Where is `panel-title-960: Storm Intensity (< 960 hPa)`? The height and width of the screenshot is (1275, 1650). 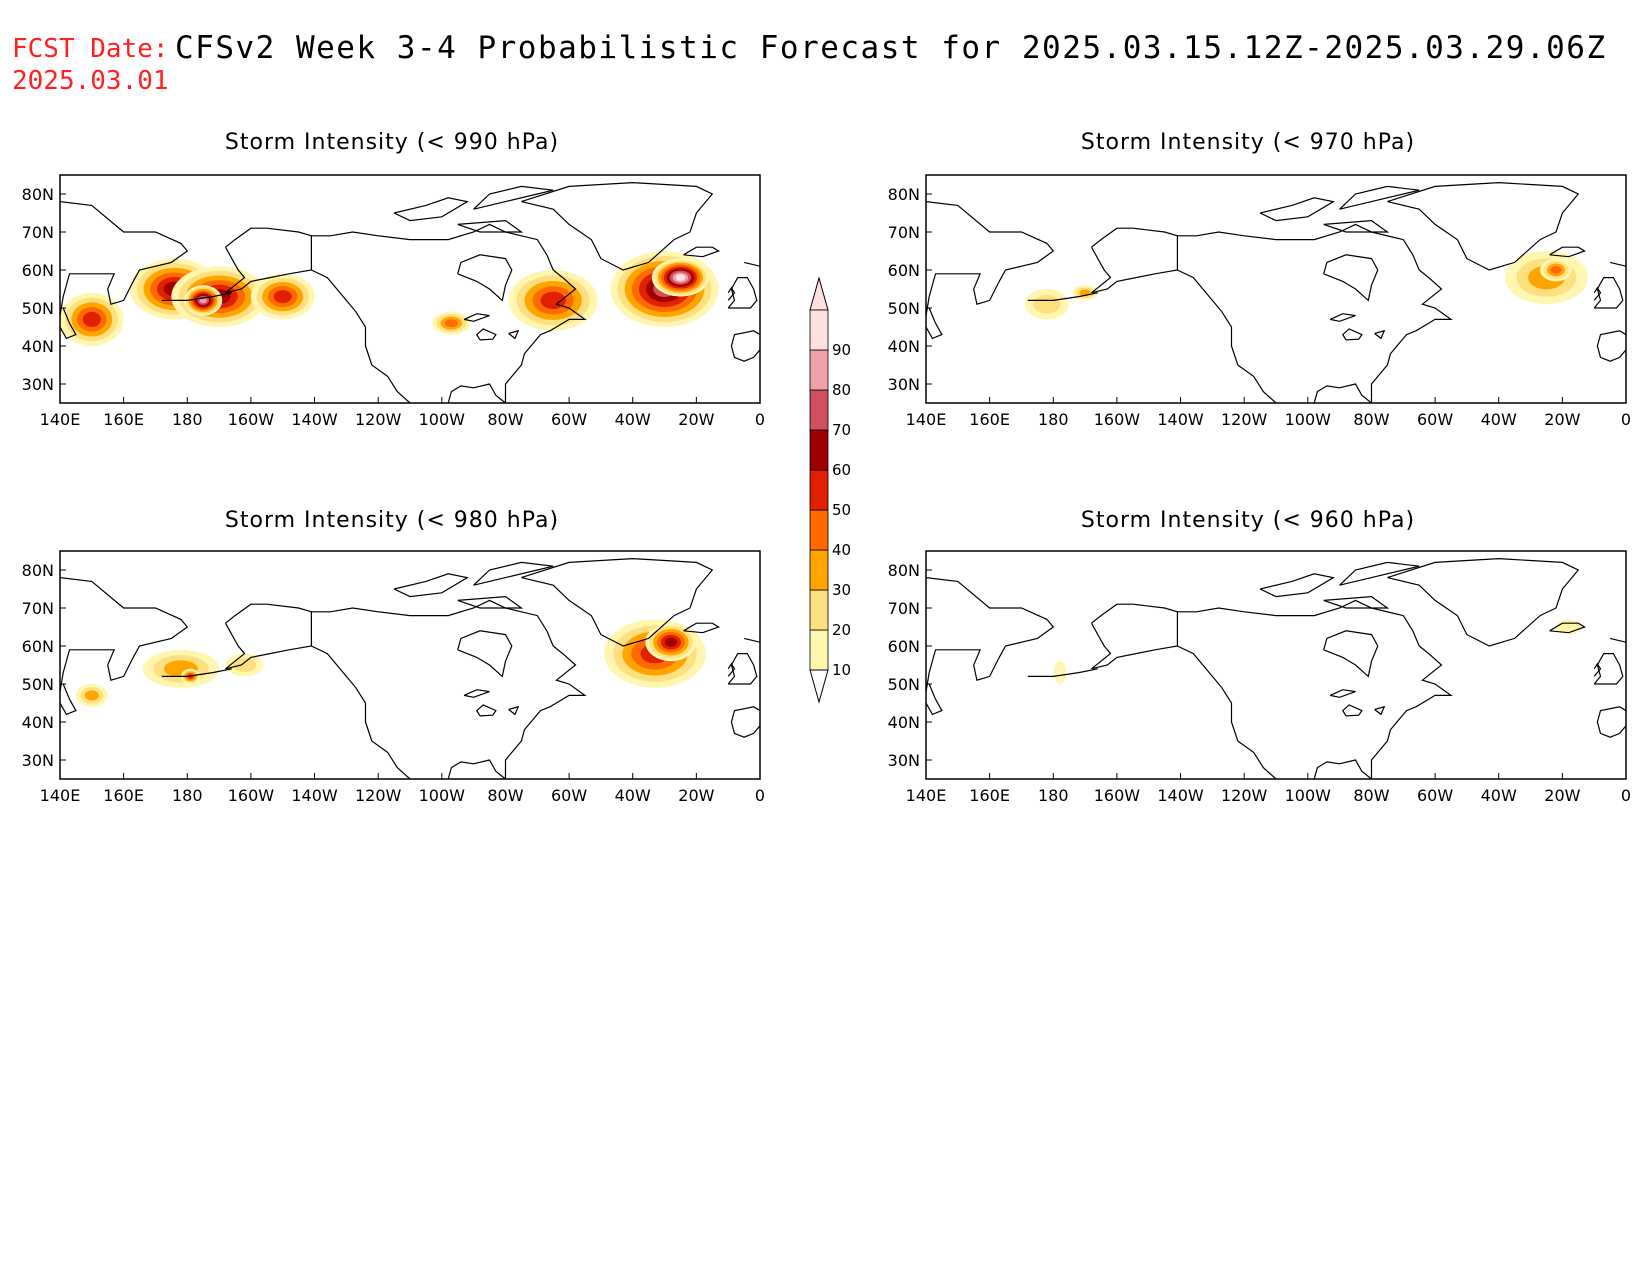
panel-title-960: Storm Intensity (< 960 hPa) is located at coordinates (1248, 520).